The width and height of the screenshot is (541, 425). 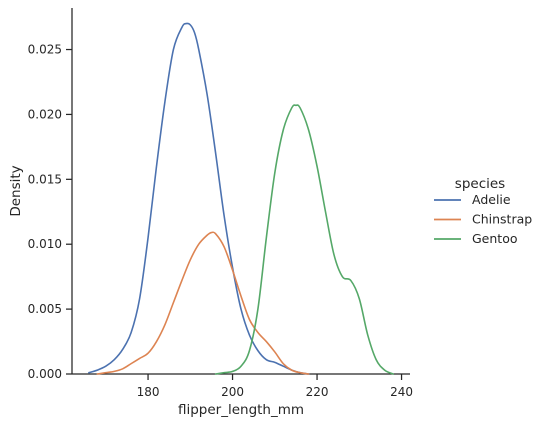 What do you see at coordinates (480, 184) in the screenshot?
I see `legend-title: species` at bounding box center [480, 184].